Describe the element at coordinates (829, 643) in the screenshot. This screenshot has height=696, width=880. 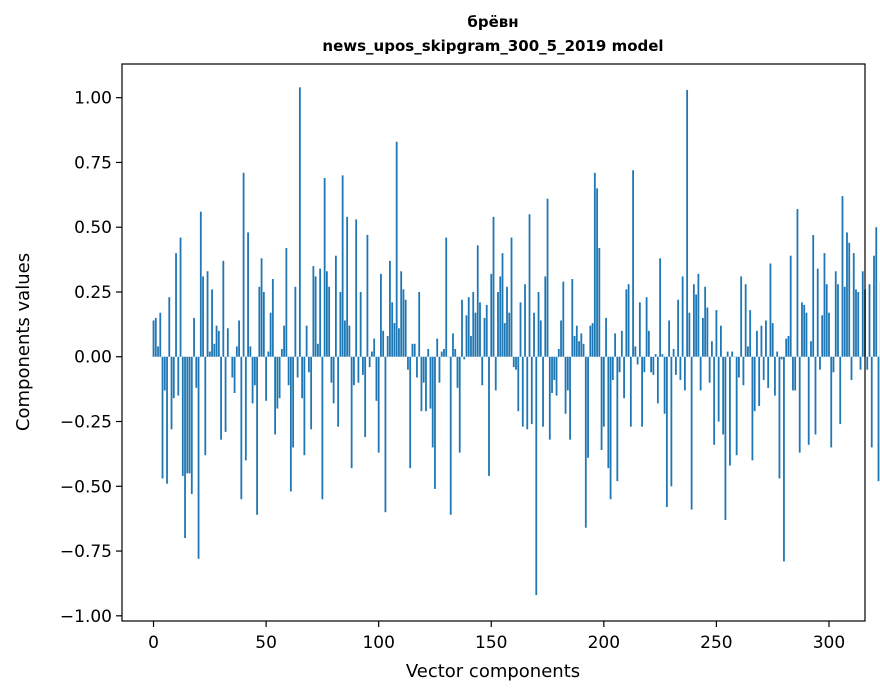
I see `x-tick-label: 300` at that location.